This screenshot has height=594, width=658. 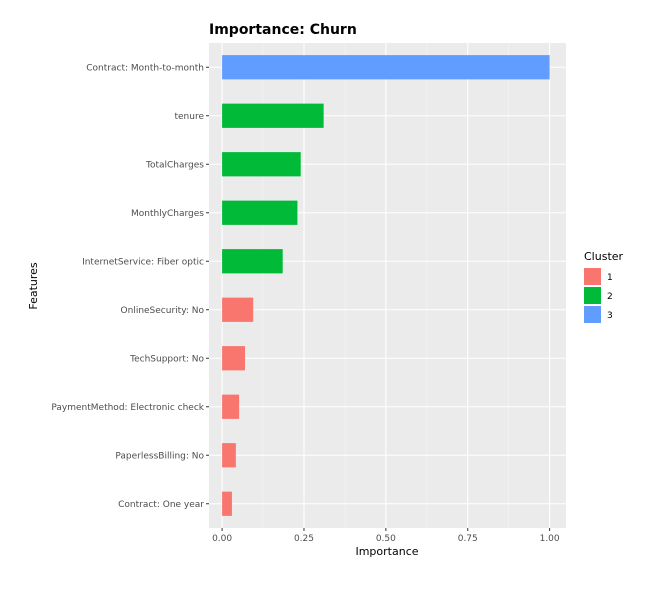 I want to click on y-tick-label: TotalCharges, so click(x=174, y=165).